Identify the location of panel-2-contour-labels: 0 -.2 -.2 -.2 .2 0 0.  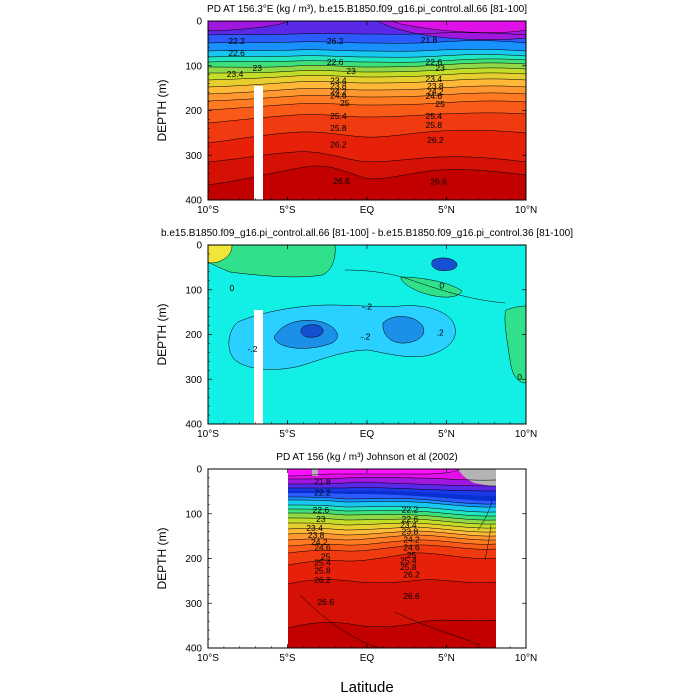
(375, 331).